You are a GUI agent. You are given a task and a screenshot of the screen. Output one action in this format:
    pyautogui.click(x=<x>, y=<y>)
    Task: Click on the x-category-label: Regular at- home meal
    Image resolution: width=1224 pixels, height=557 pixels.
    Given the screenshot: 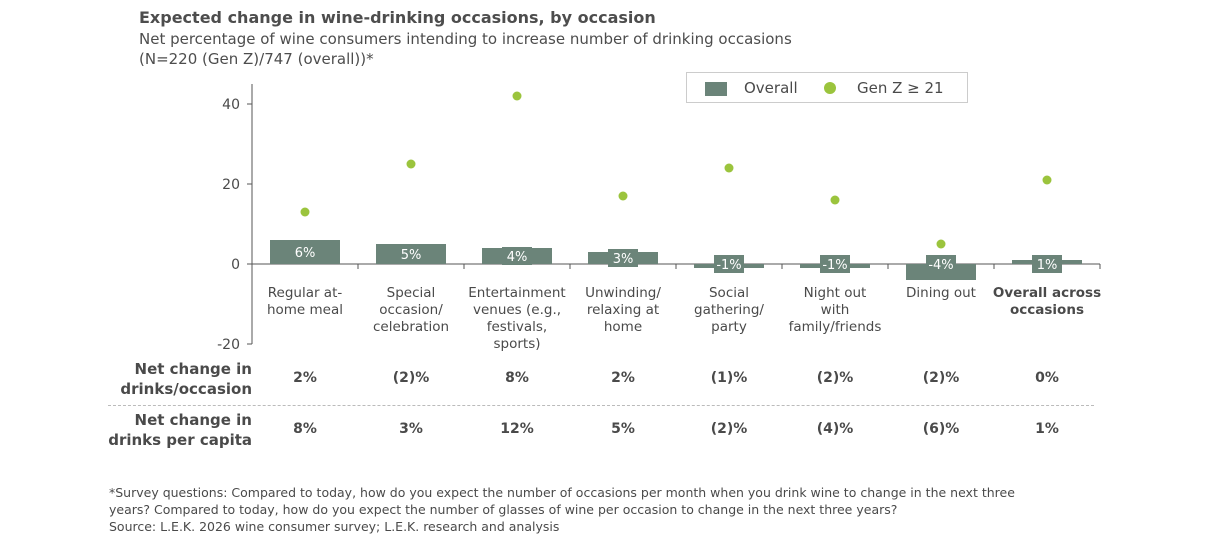 What is the action you would take?
    pyautogui.click(x=305, y=301)
    